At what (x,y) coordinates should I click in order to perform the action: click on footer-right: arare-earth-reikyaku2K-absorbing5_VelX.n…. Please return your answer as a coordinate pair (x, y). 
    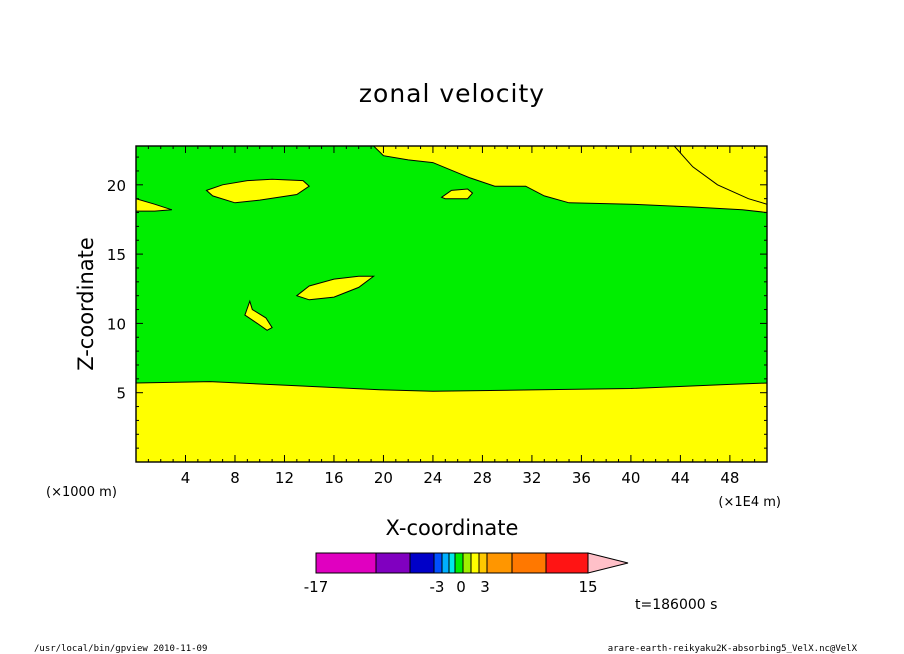
    Looking at the image, I should click on (733, 649).